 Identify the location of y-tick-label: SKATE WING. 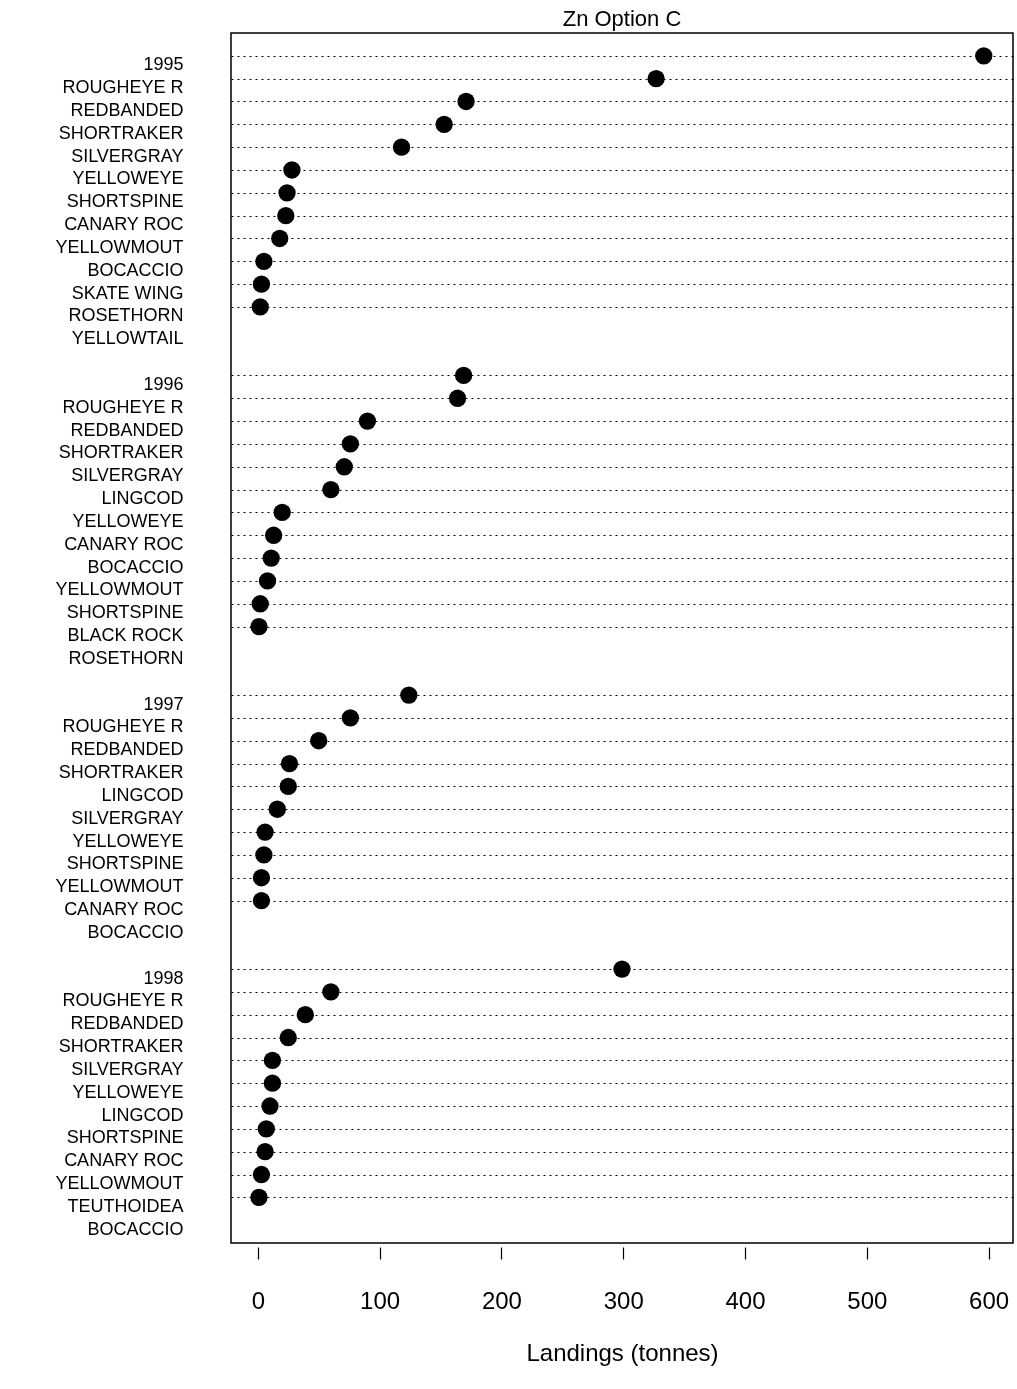
(127, 292).